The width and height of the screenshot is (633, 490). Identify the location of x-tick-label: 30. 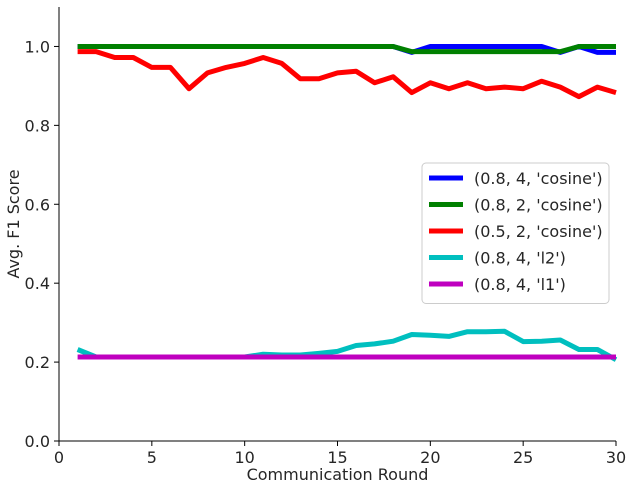
(616, 457).